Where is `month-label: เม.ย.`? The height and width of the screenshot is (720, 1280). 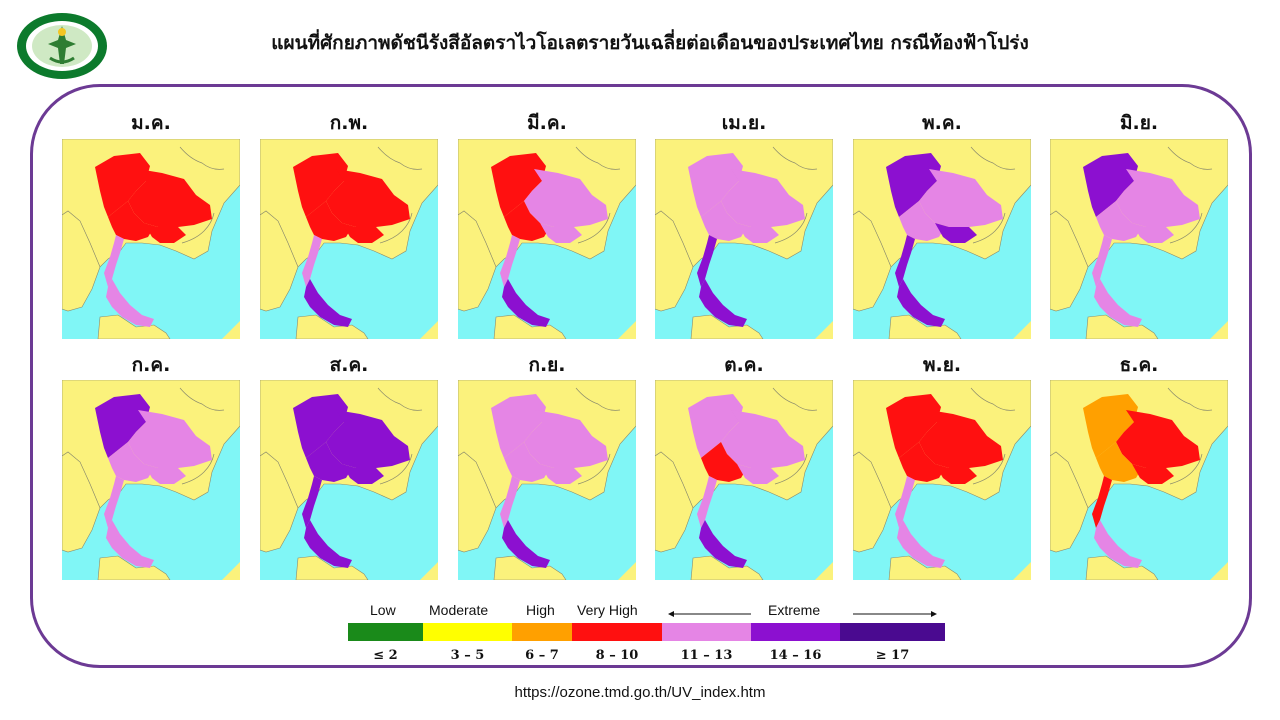 month-label: เม.ย. is located at coordinates (744, 123).